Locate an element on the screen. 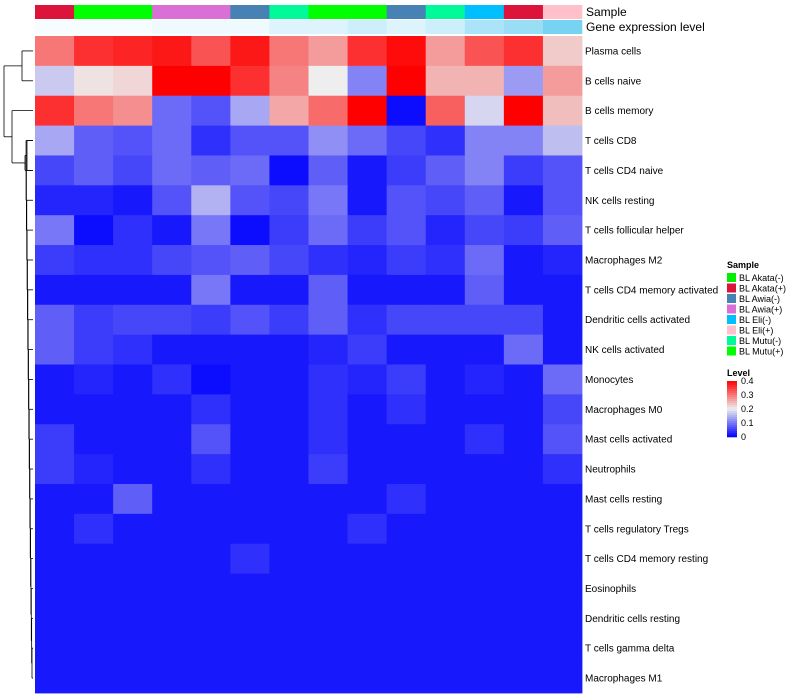 This screenshot has width=800, height=700. sample-legend-label: BL Awia(+) is located at coordinates (760, 310).